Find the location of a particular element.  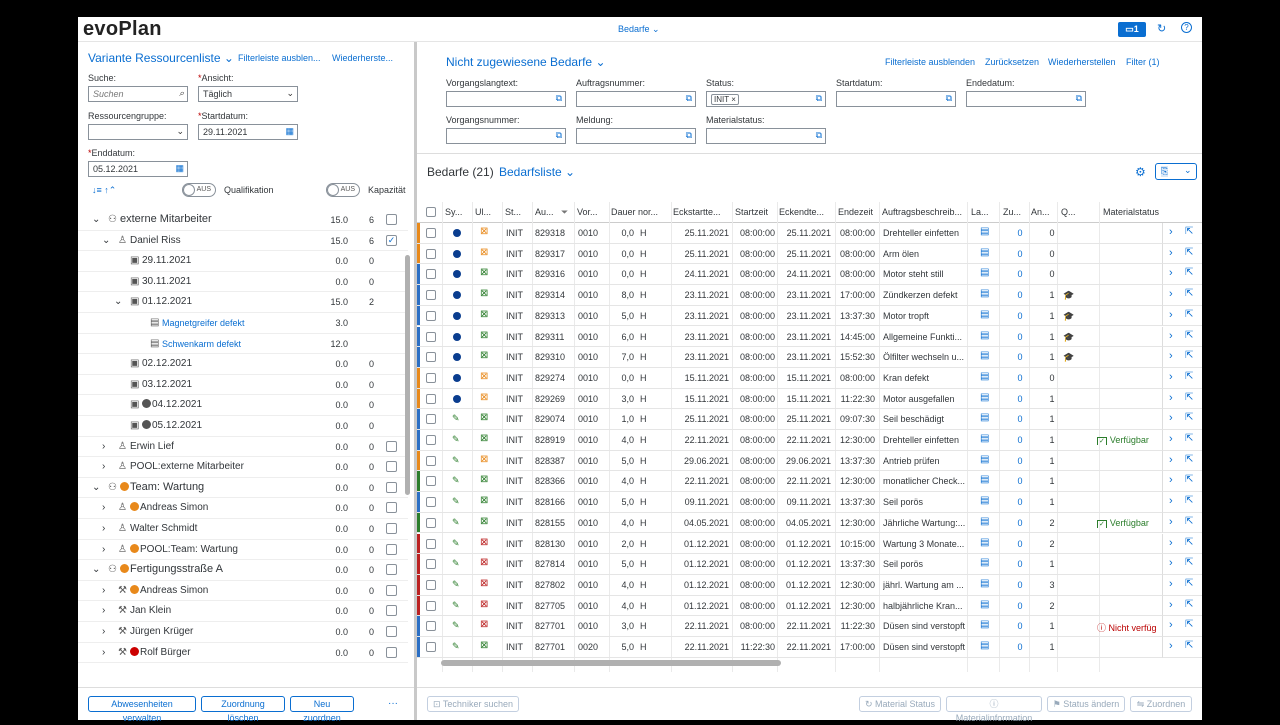

tree-row: › ♙ Erwin Lief 0.0 0 is located at coordinates (243, 447).